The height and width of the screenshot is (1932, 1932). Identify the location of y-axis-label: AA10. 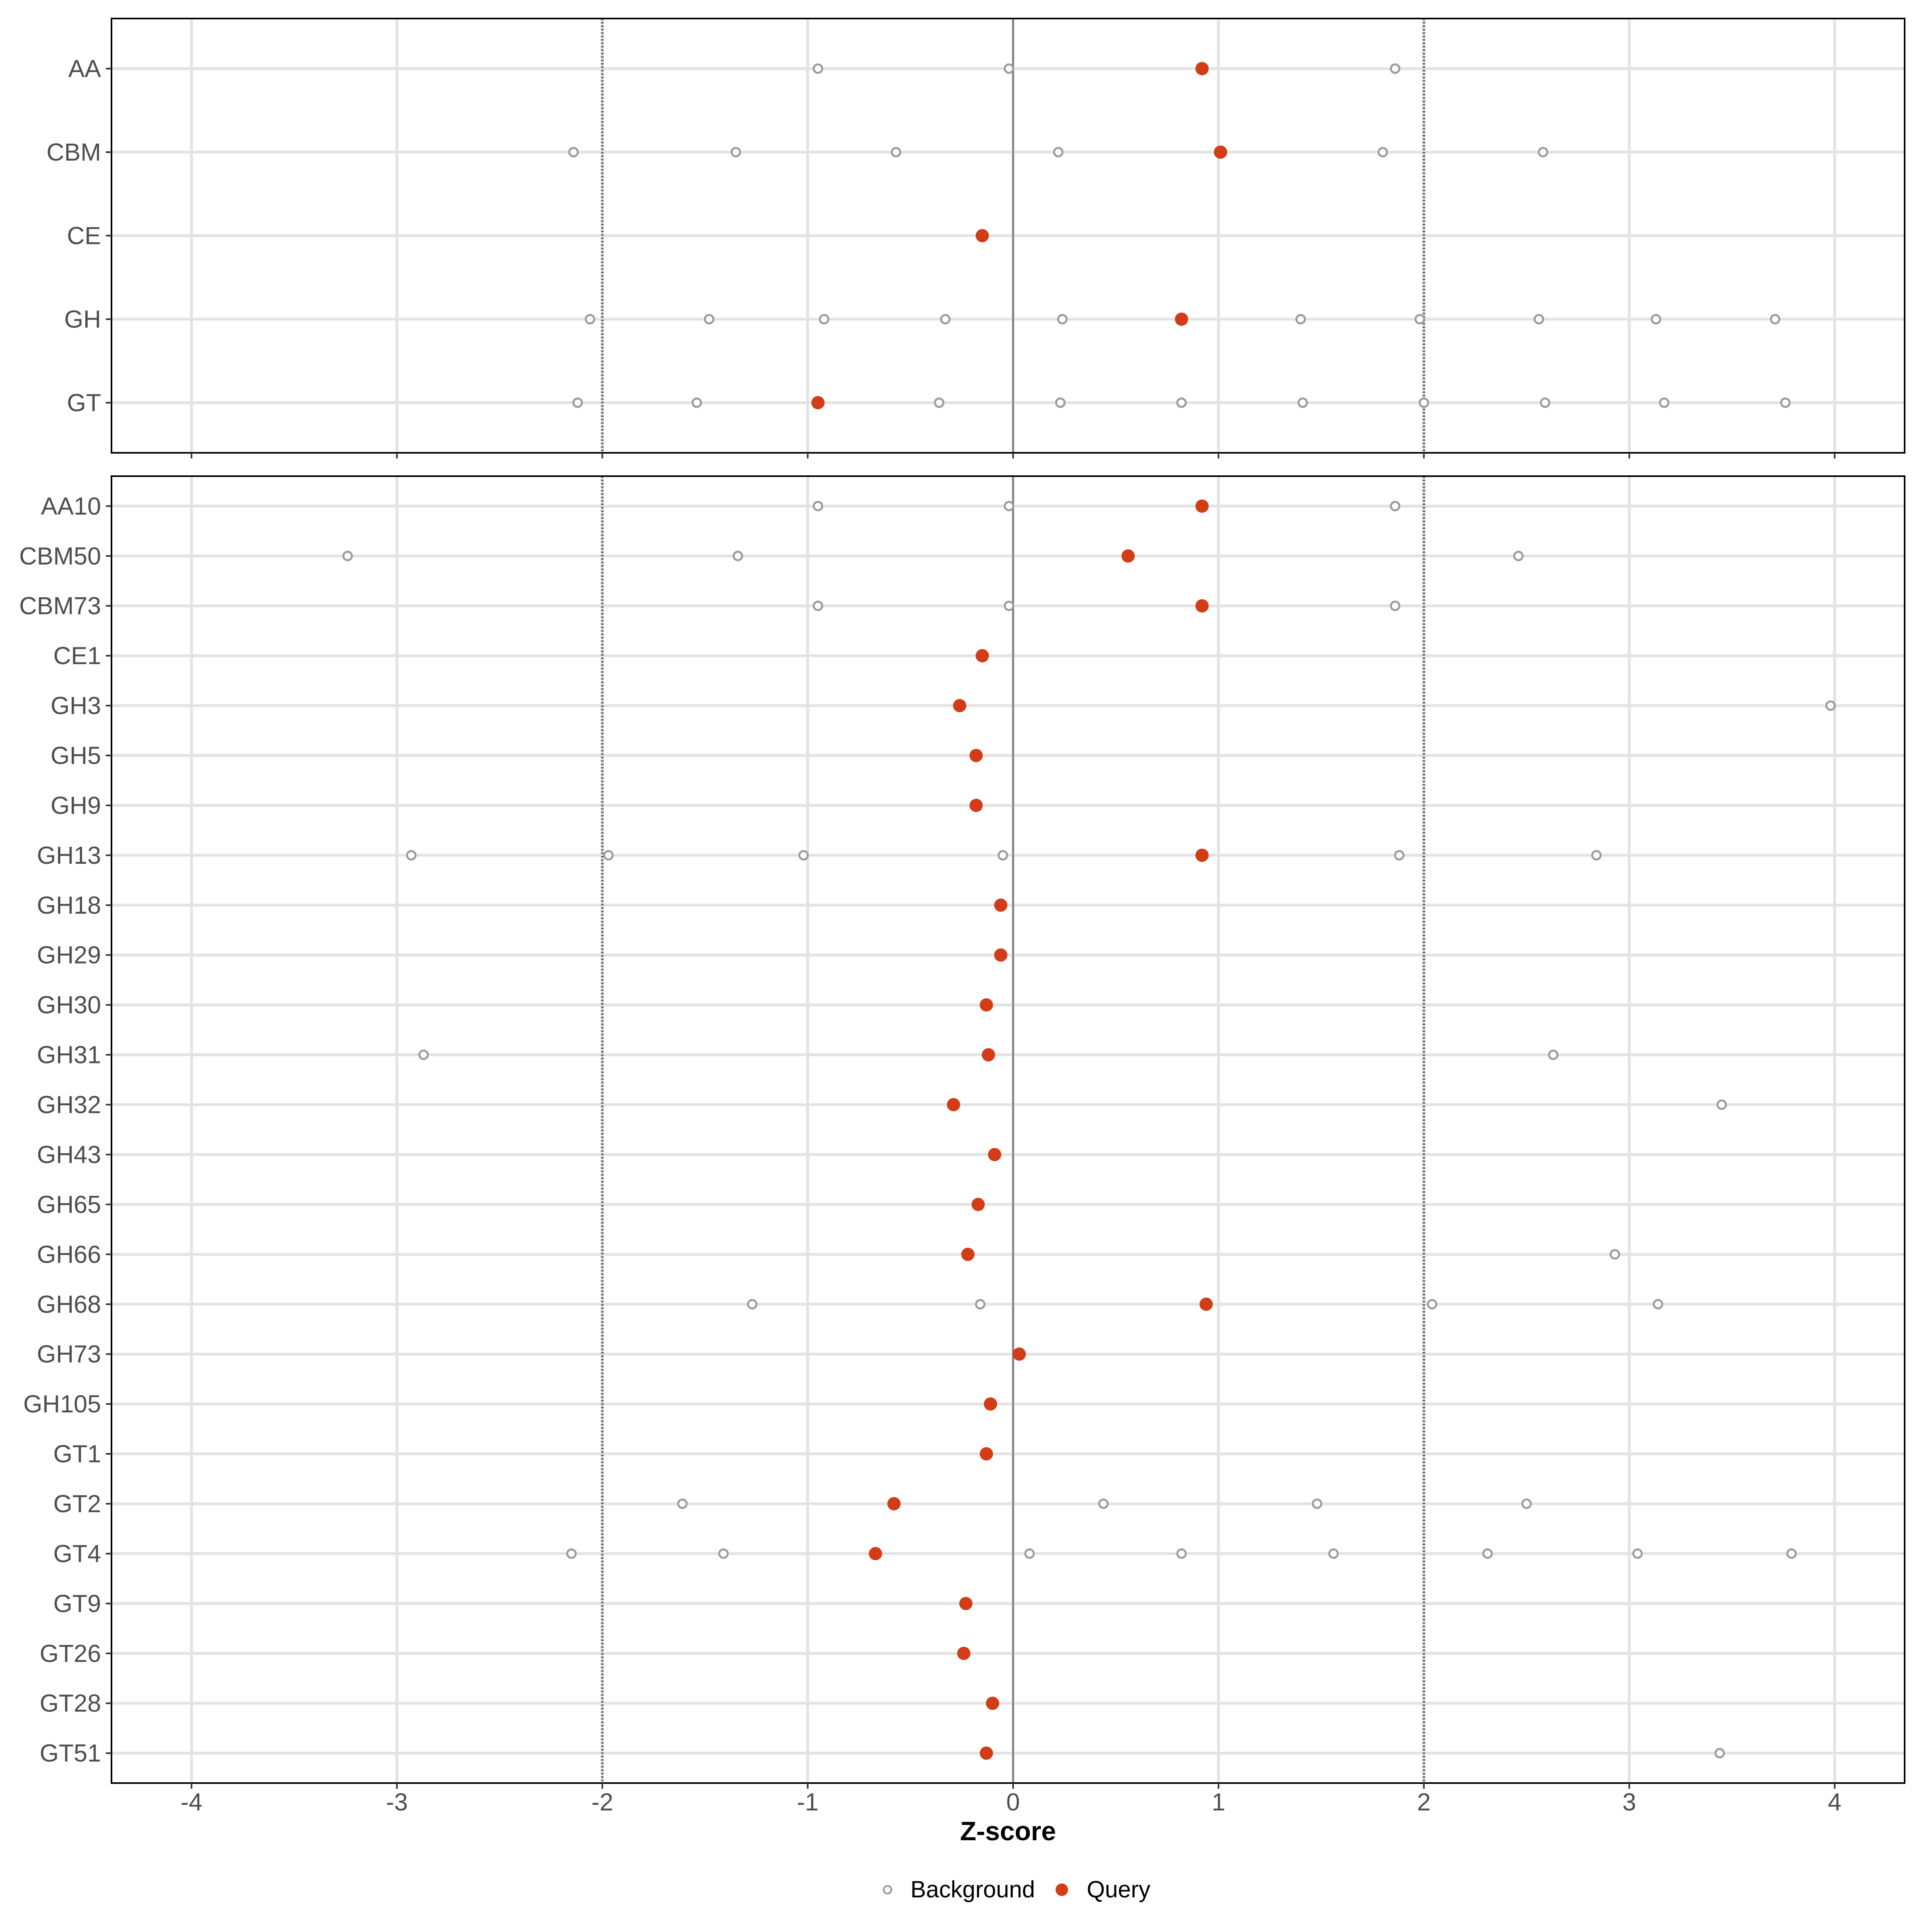
(71, 506).